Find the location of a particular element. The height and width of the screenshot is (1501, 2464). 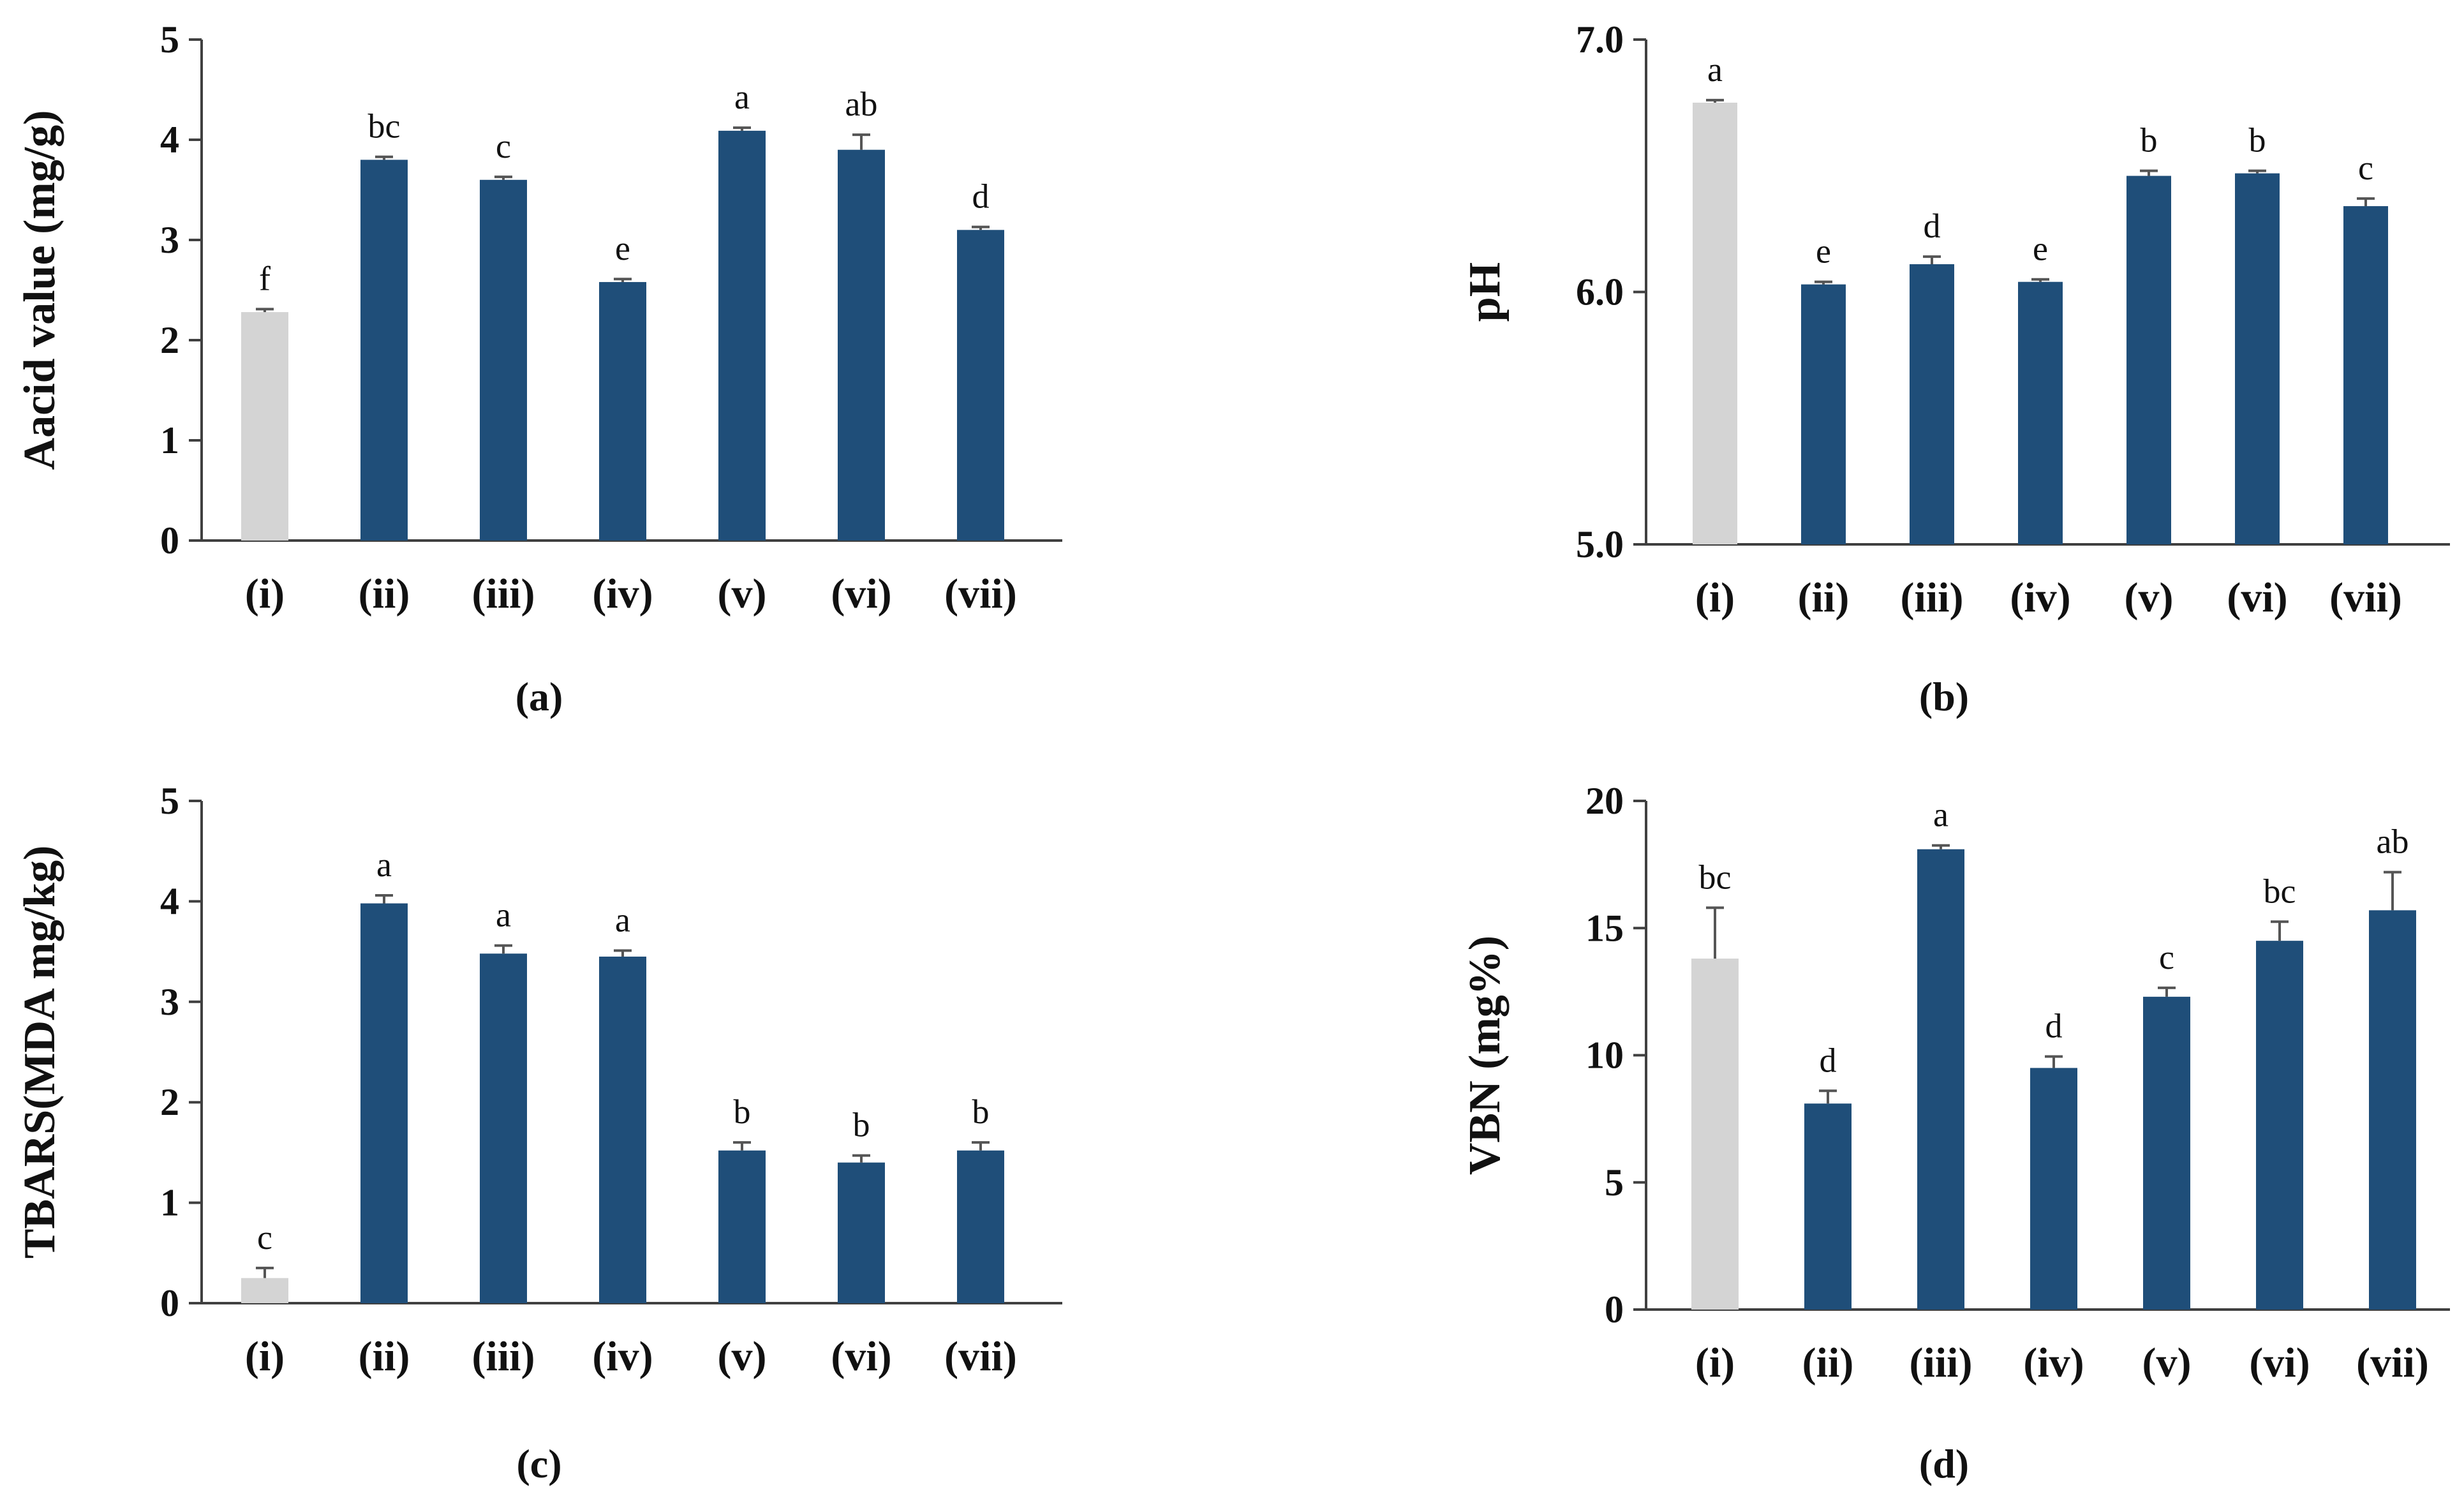

chart-d-y-label: VBN (mg%) is located at coordinates (1485, 1055).